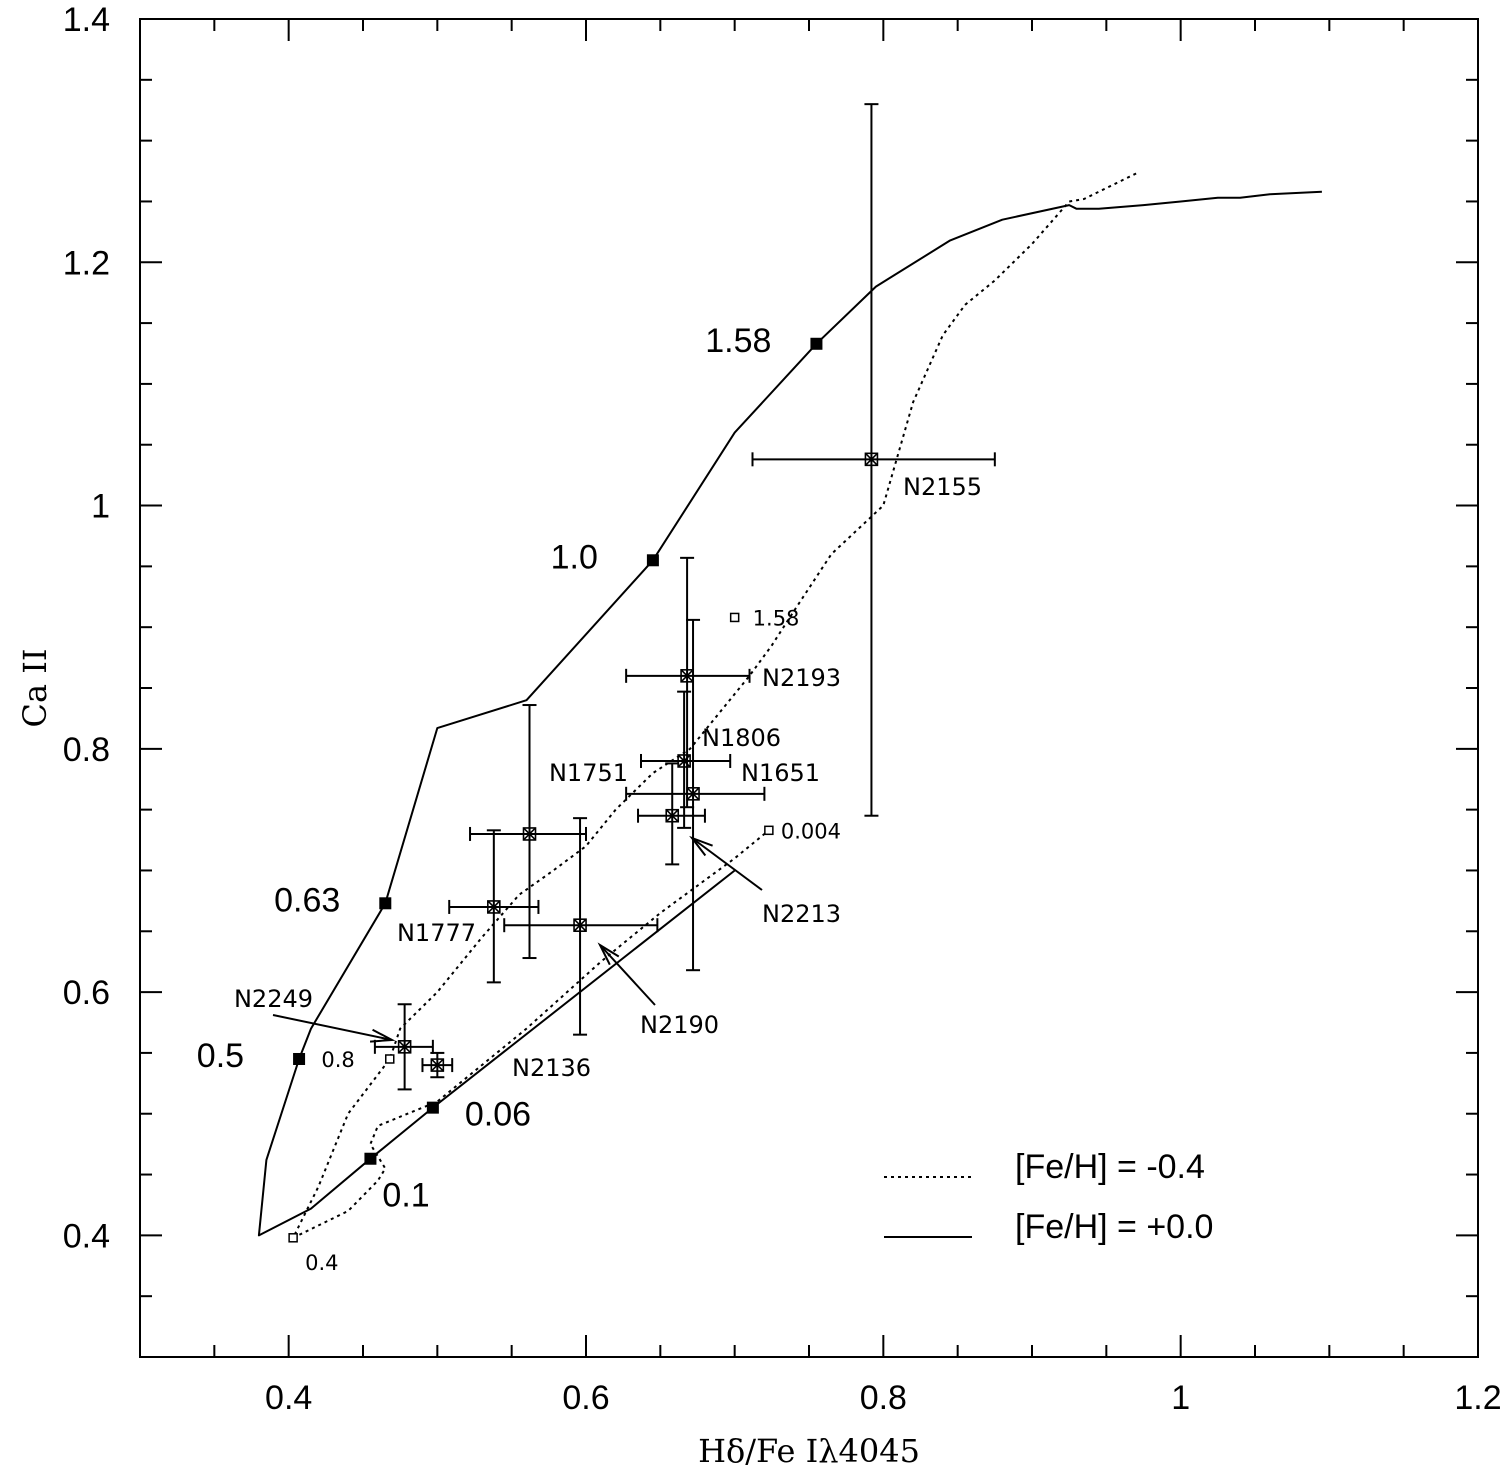 The height and width of the screenshot is (1478, 1509). Describe the element at coordinates (780, 773) in the screenshot. I see `cluster-label-n1651: N1651` at that location.